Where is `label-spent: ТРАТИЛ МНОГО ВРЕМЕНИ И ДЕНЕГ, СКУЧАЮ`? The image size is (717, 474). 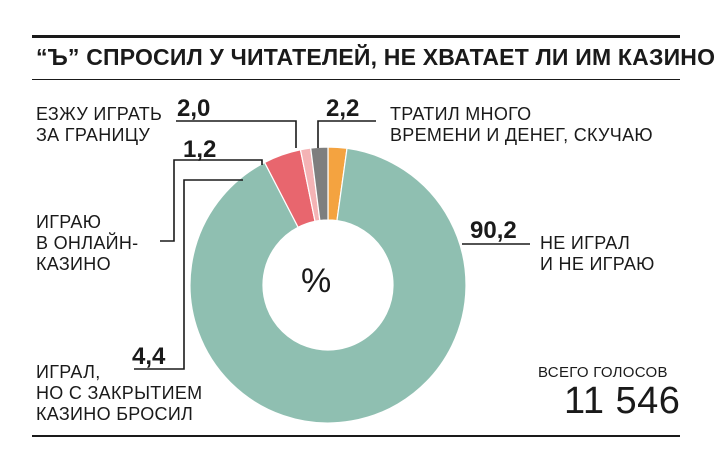 label-spent: ТРАТИЛ МНОГО ВРЕМЕНИ И ДЕНЕГ, СКУЧАЮ is located at coordinates (521, 124).